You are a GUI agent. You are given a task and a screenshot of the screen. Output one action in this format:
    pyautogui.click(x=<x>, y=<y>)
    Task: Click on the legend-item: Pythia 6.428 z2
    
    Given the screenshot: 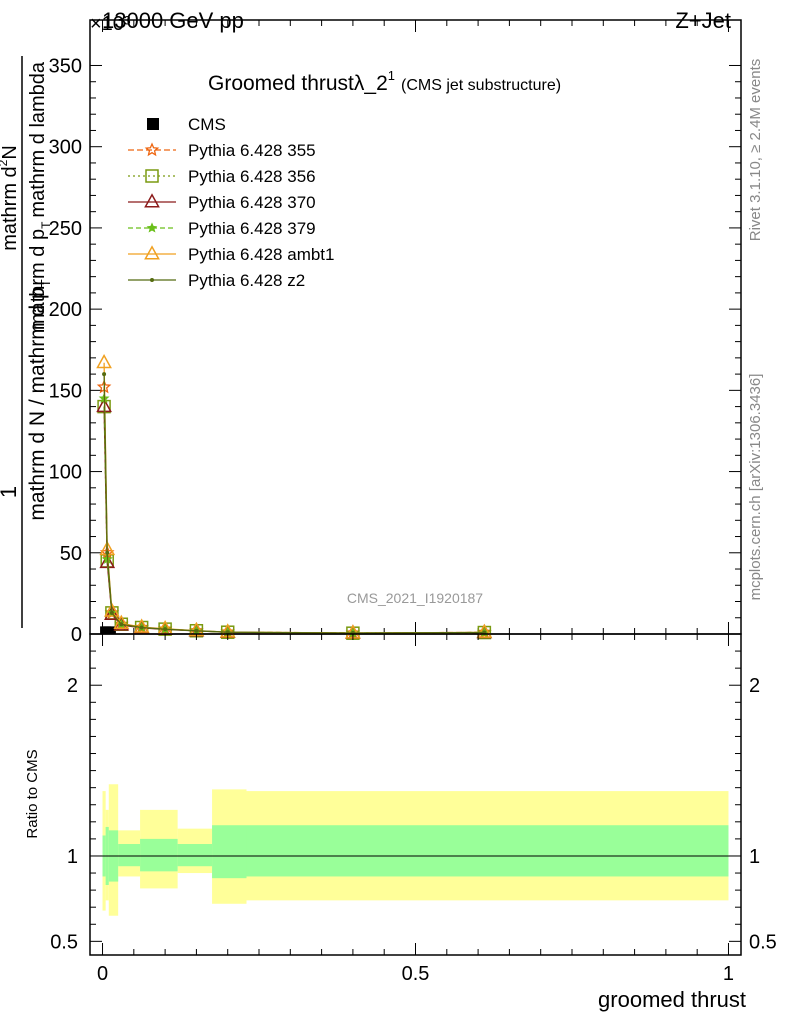 What is the action you would take?
    pyautogui.click(x=216, y=280)
    